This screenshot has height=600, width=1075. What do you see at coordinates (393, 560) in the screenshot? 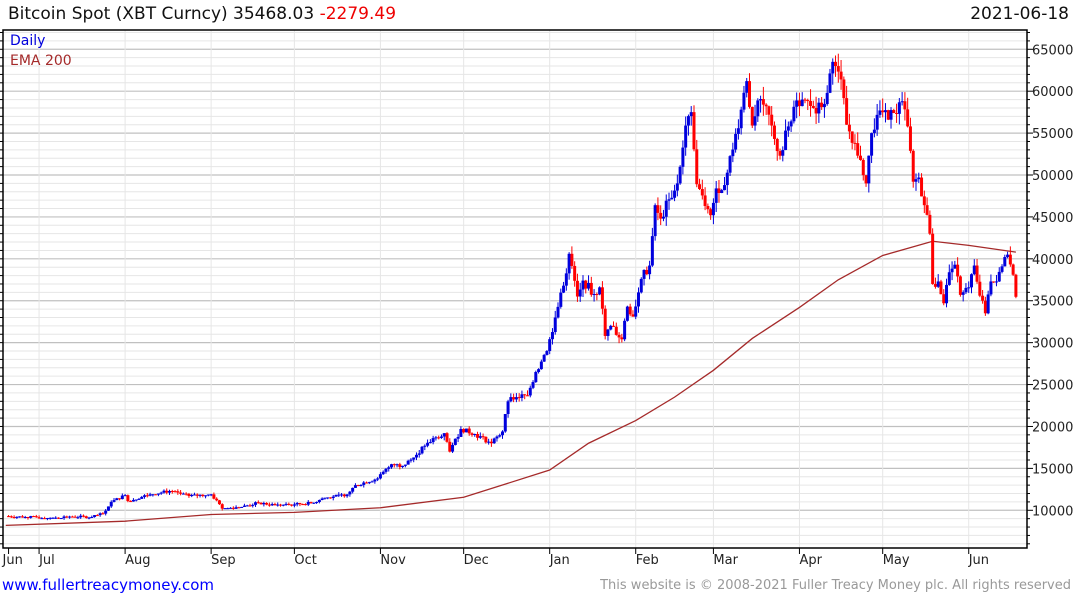
I see `x-tick-label: Nov` at bounding box center [393, 560].